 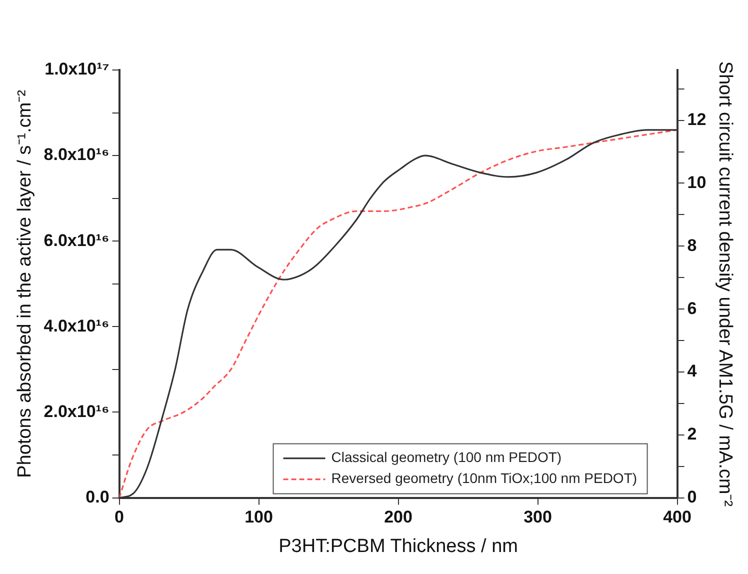 What do you see at coordinates (696, 182) in the screenshot?
I see `y2-tick-label: 10` at bounding box center [696, 182].